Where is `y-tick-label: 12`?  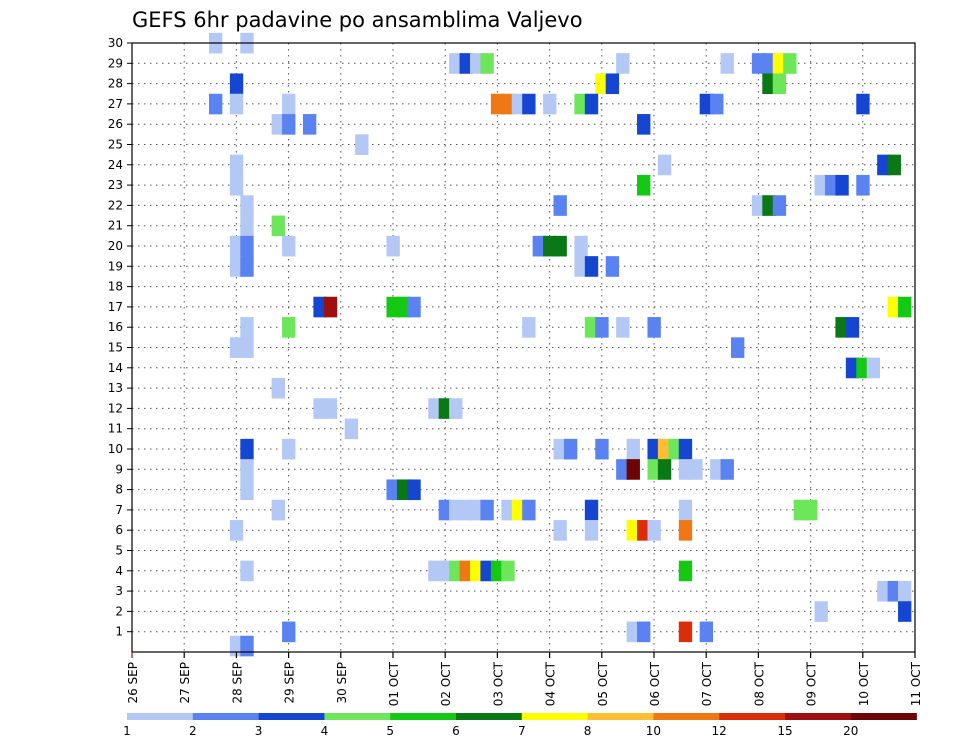
y-tick-label: 12 is located at coordinates (115, 408).